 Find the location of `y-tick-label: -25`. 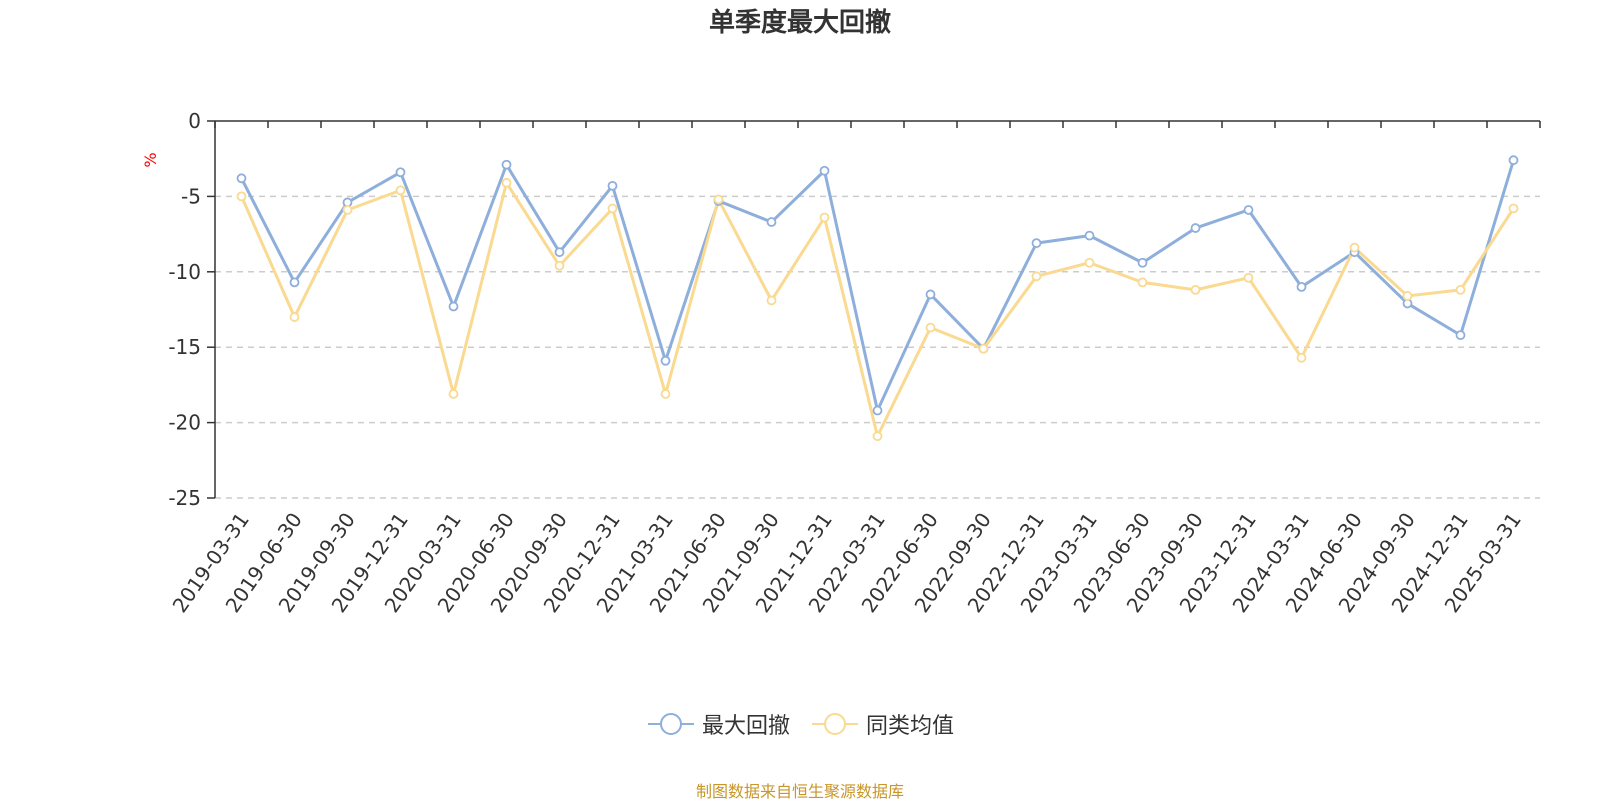

y-tick-label: -25 is located at coordinates (184, 498).